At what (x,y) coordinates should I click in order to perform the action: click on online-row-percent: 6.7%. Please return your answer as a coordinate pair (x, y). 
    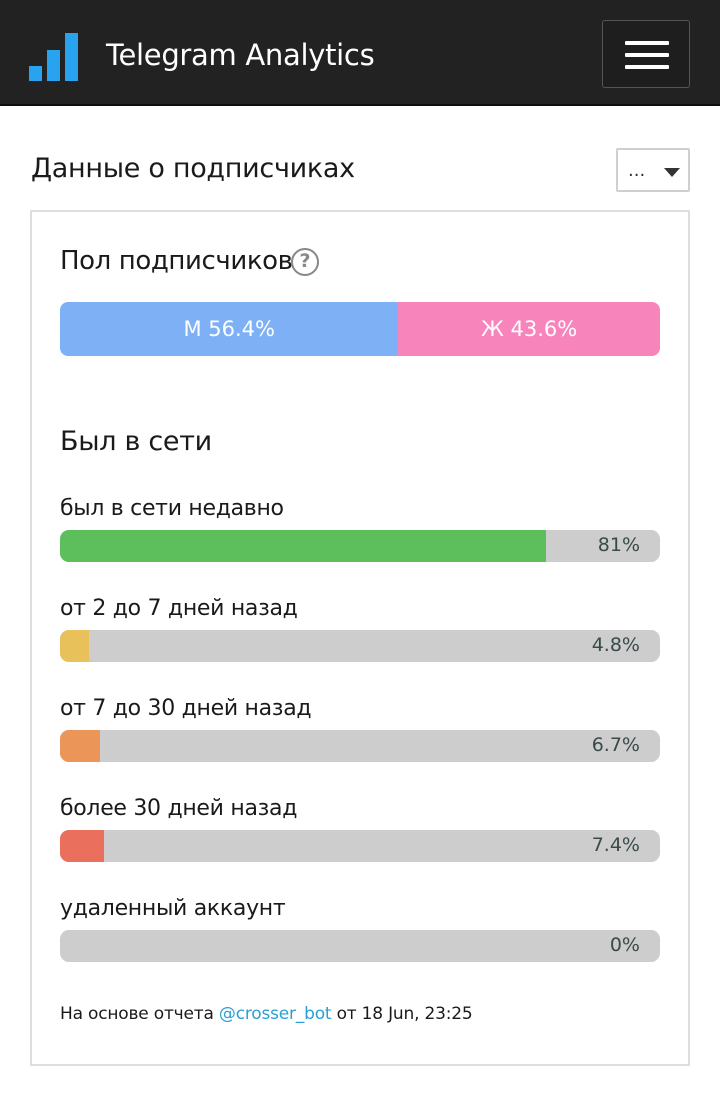
    Looking at the image, I should click on (615, 745).